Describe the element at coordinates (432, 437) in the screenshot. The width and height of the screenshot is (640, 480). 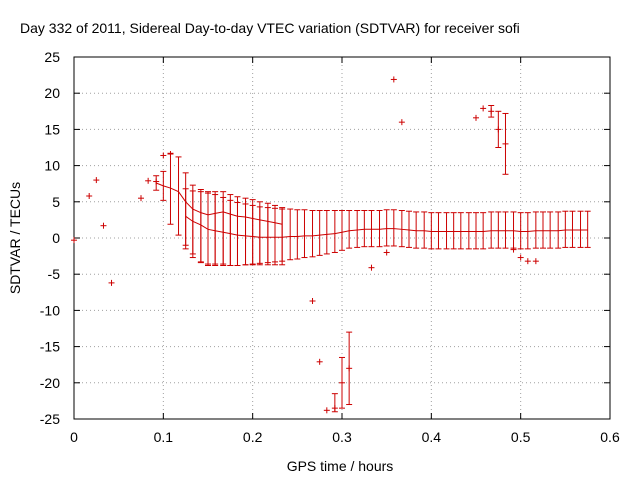
I see `x-tick-label: 0.4` at that location.